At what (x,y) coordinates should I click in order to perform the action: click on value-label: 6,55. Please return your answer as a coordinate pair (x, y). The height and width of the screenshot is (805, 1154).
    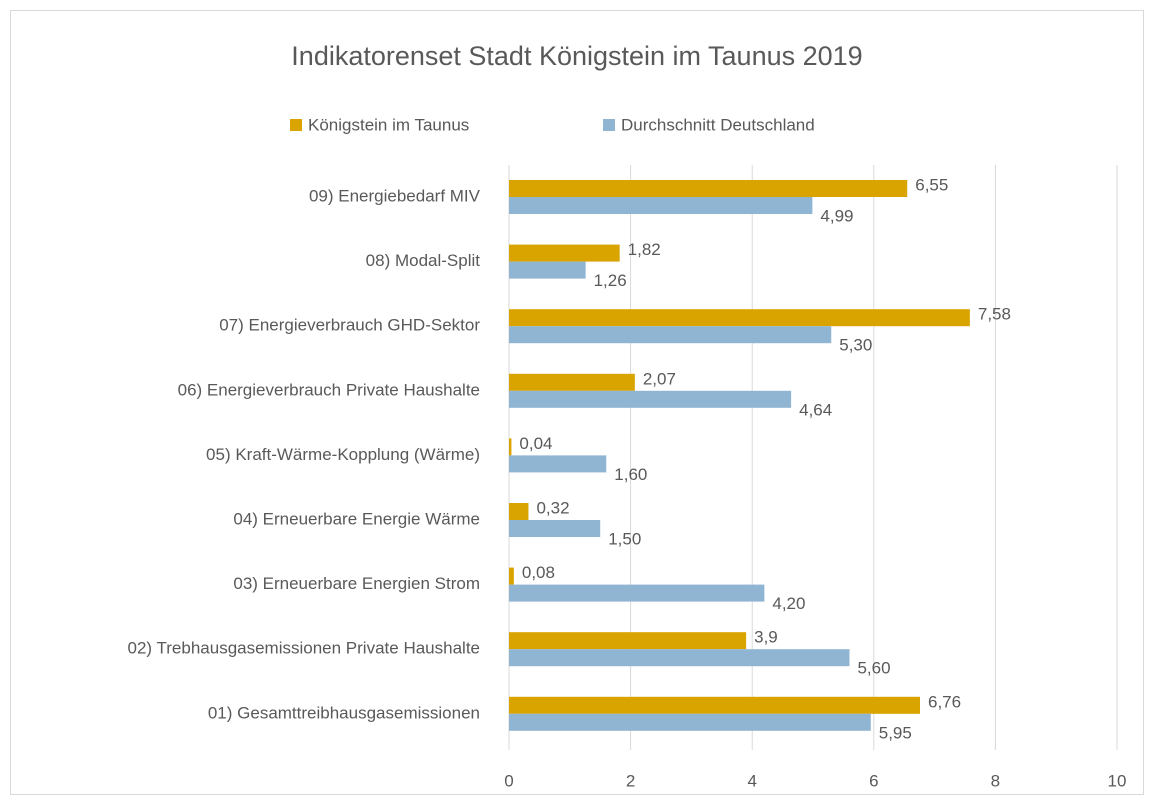
    Looking at the image, I should click on (931, 184).